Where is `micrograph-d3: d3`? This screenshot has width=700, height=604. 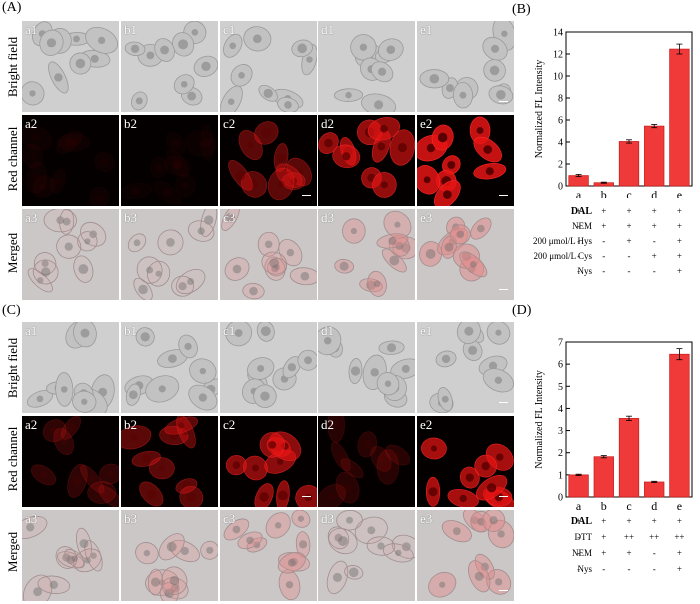
micrograph-d3: d3 is located at coordinates (366, 254).